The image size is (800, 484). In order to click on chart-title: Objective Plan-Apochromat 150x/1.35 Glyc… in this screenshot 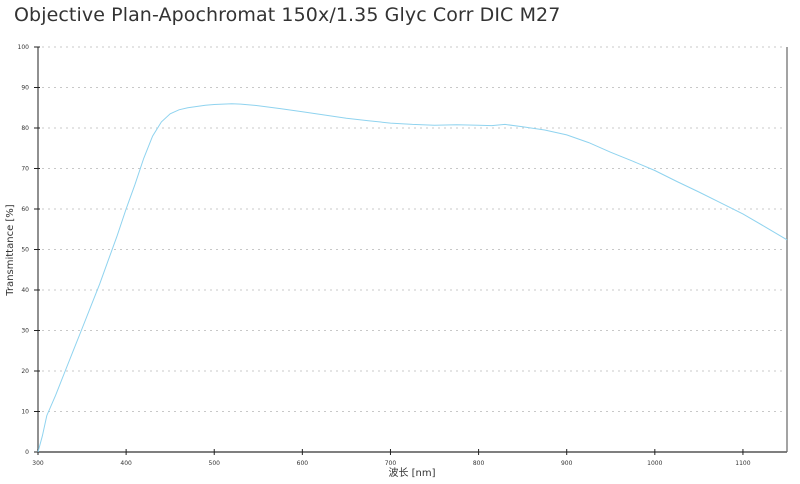, I will do `click(287, 15)`.